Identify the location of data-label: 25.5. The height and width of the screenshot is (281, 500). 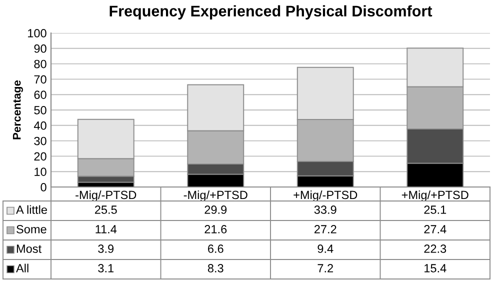
(105, 210).